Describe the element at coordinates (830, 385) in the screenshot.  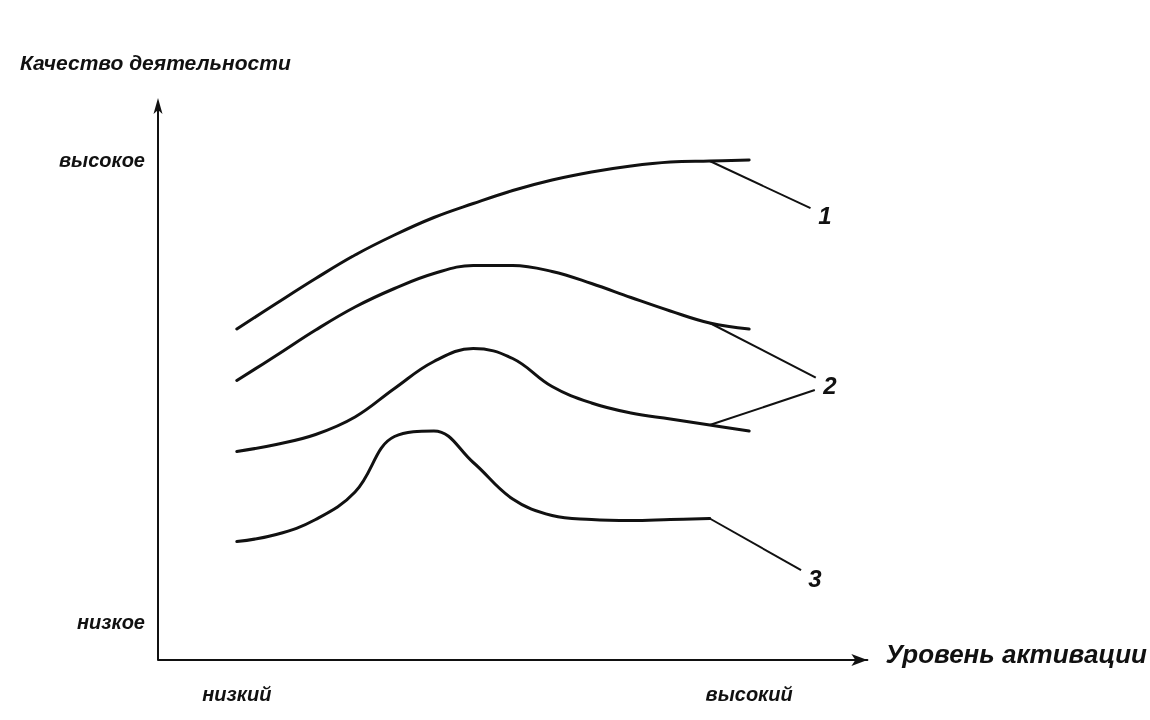
I see `annotation: 2` at that location.